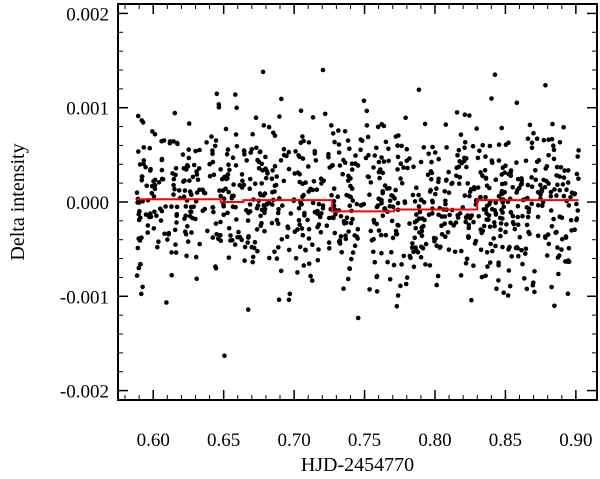  Describe the element at coordinates (357, 205) in the screenshot. I see `model-layer` at that location.